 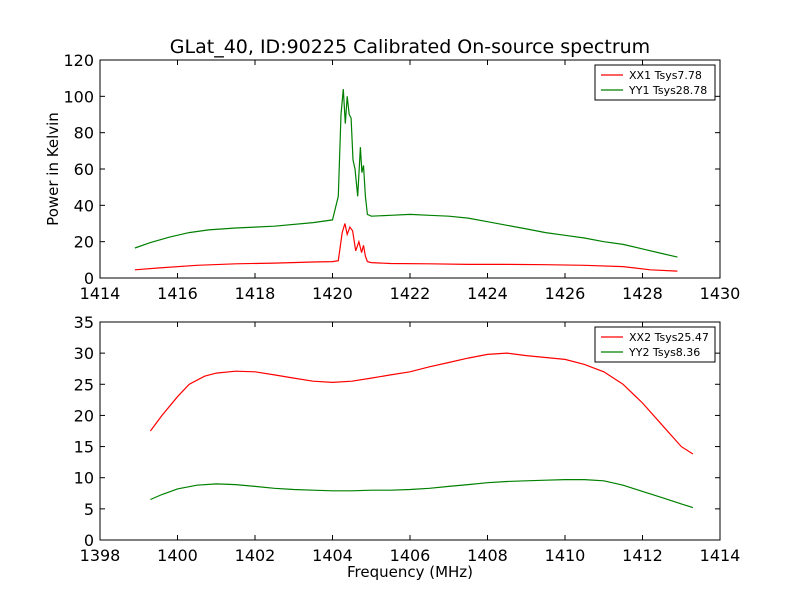 I want to click on legend-label: XX1 Tsys7.78, so click(x=665, y=75).